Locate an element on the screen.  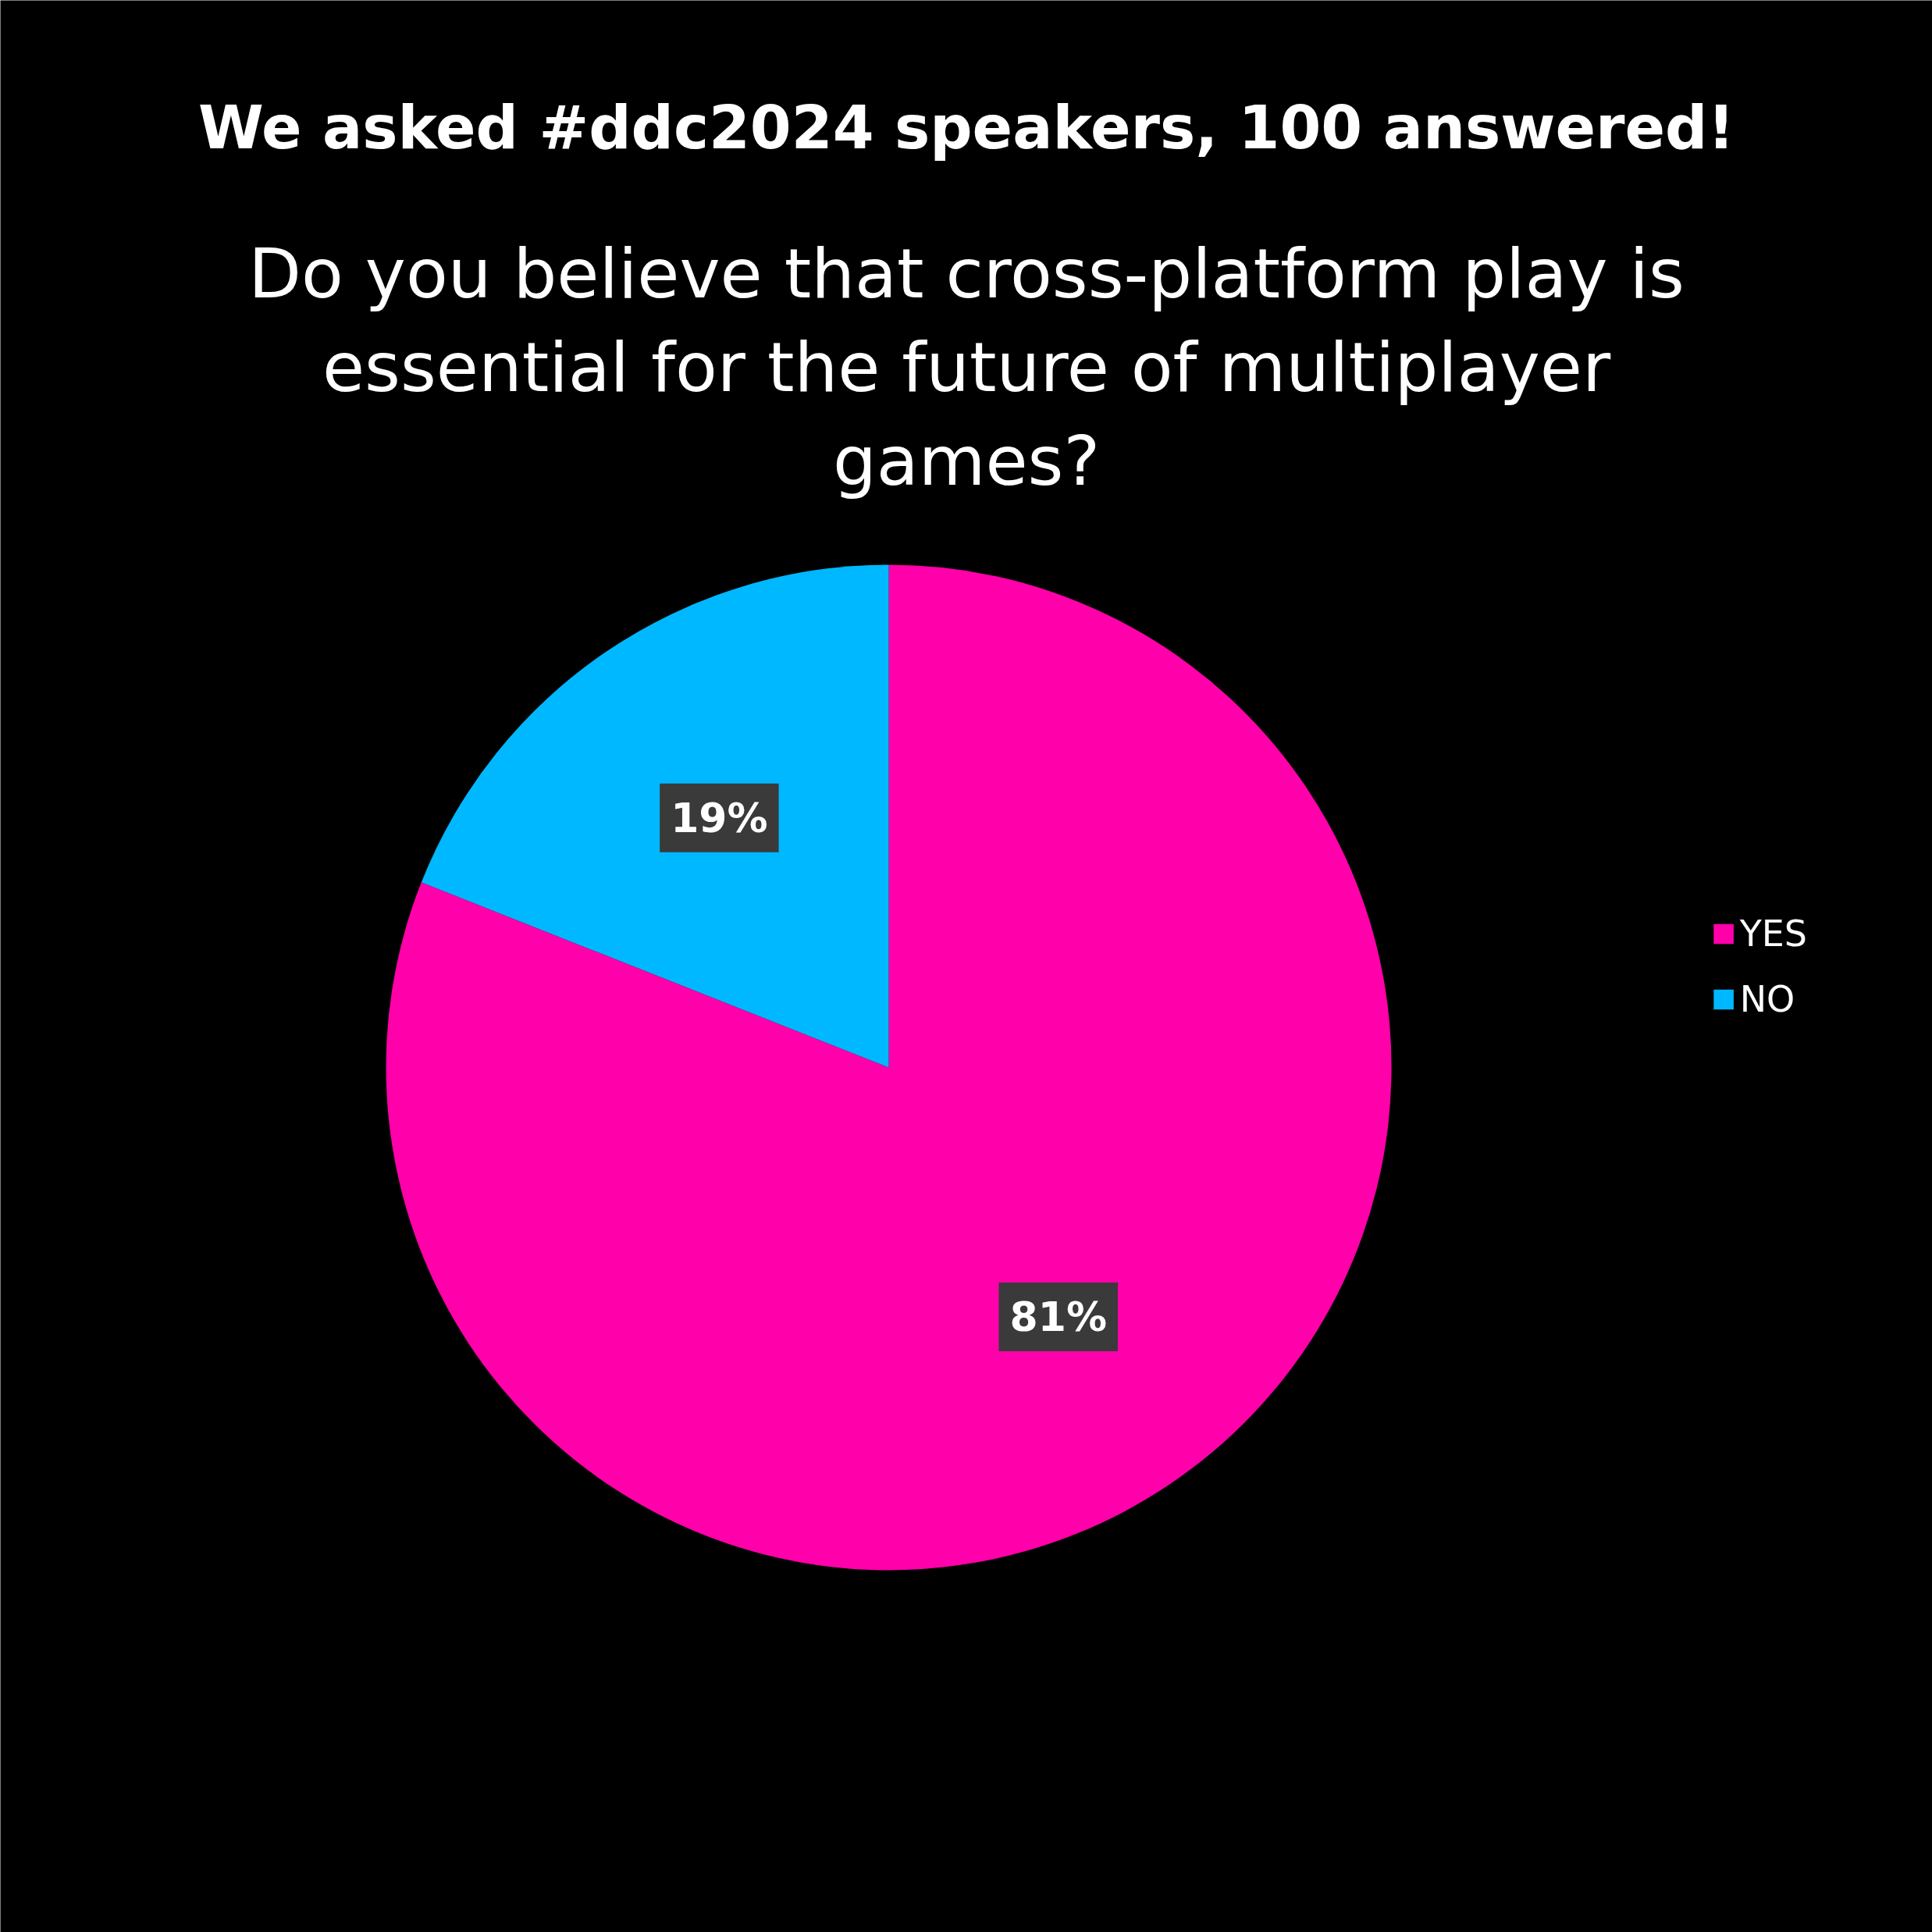
legend-label: YES is located at coordinates (1773, 933).